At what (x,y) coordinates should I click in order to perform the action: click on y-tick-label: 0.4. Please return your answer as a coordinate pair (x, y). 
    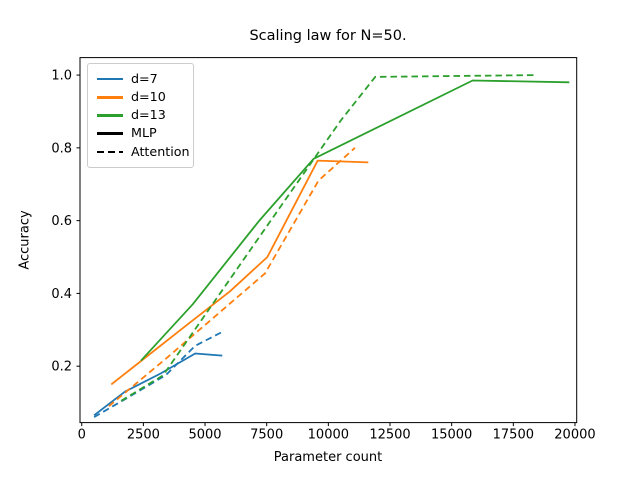
    Looking at the image, I should click on (61, 294).